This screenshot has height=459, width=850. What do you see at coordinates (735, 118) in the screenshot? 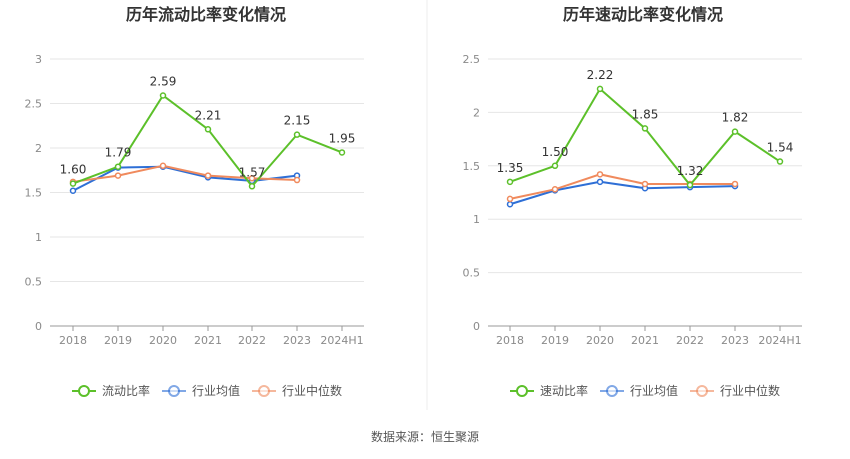
I see `data-label: 1.82` at bounding box center [735, 118].